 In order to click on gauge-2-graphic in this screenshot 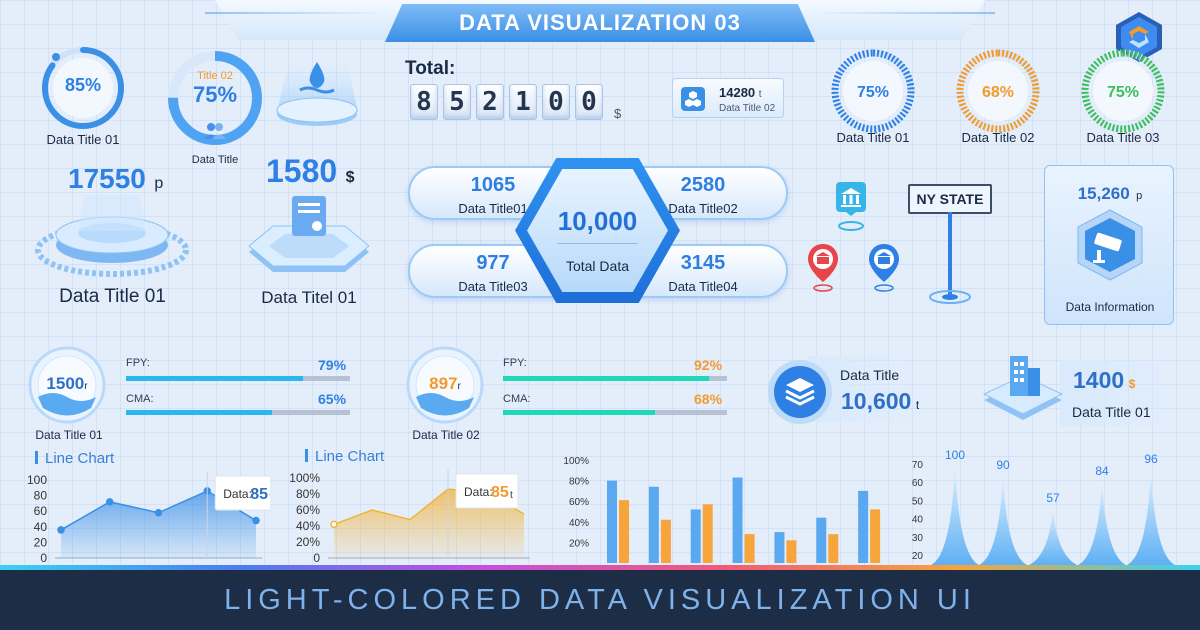, I will do `click(445, 385)`.